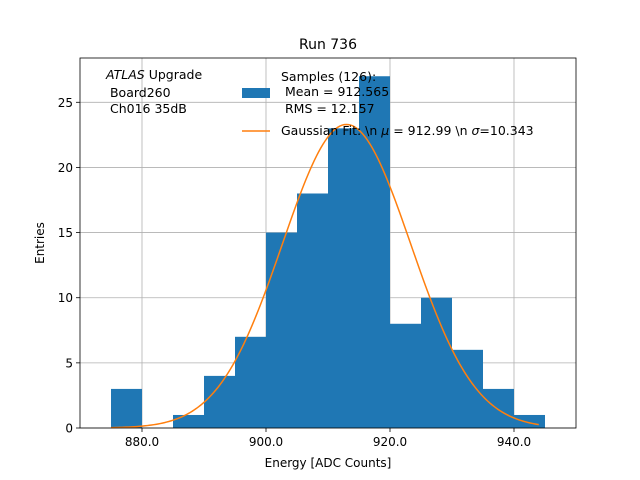 The height and width of the screenshot is (480, 640). Describe the element at coordinates (69, 363) in the screenshot. I see `y-tick-label: 5` at that location.